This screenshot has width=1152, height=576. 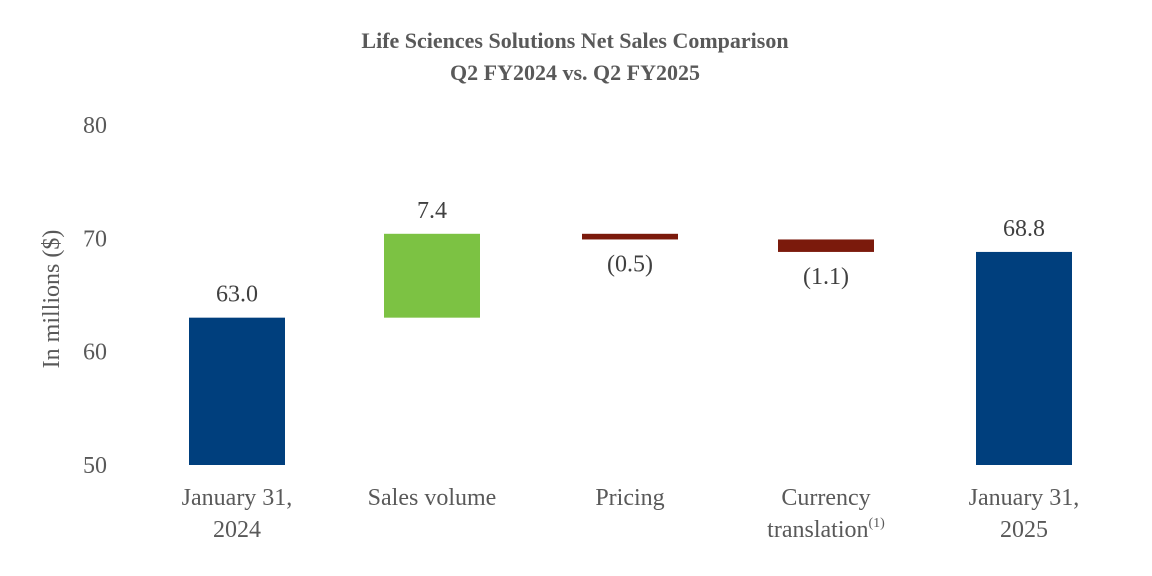 What do you see at coordinates (432, 275) in the screenshot?
I see `bar-increase` at bounding box center [432, 275].